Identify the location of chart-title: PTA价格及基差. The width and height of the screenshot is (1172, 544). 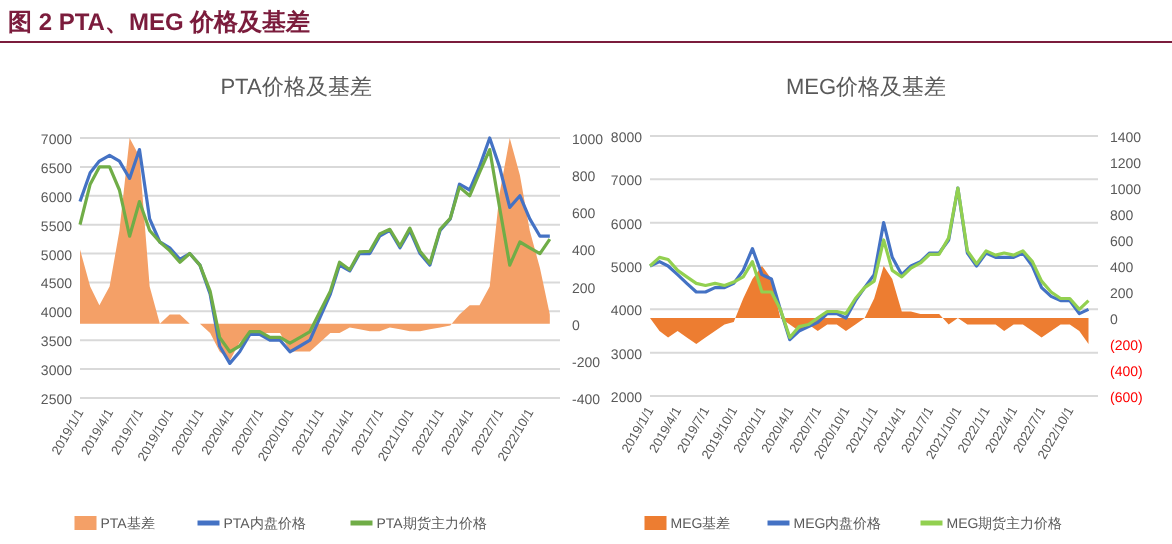
(296, 87).